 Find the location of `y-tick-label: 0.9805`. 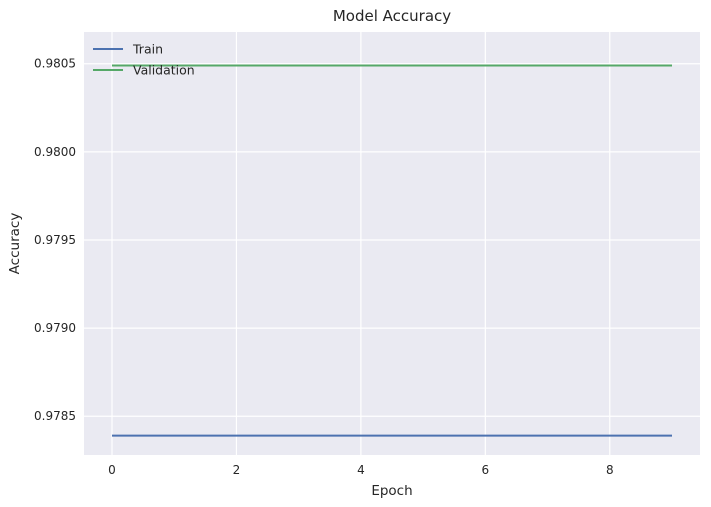

y-tick-label: 0.9805 is located at coordinates (55, 64).